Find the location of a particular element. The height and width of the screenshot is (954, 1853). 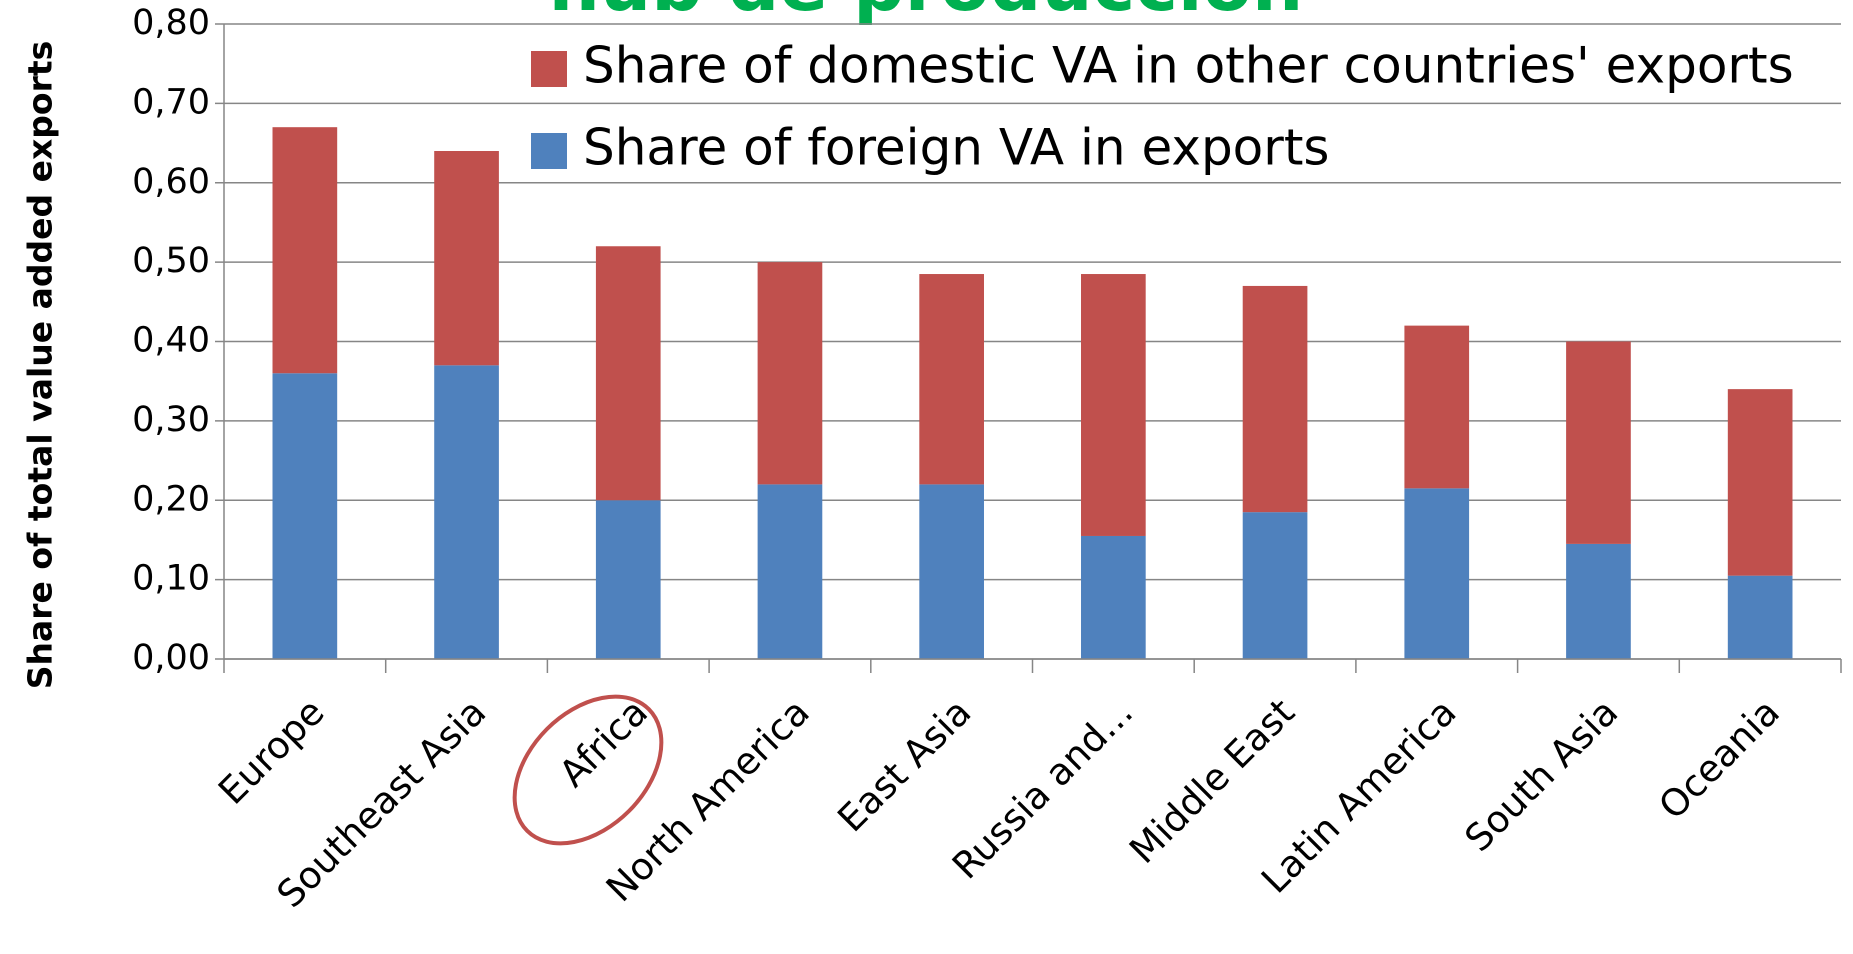

x-tick-label: Middle East is located at coordinates (1212, 781).